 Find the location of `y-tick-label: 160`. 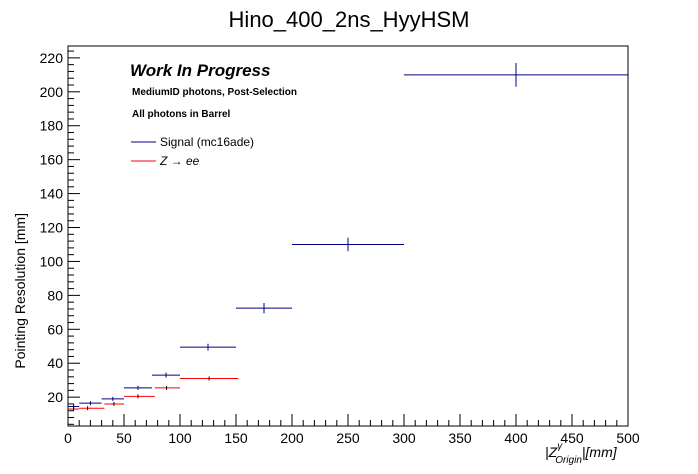

y-tick-label: 160 is located at coordinates (52, 160).